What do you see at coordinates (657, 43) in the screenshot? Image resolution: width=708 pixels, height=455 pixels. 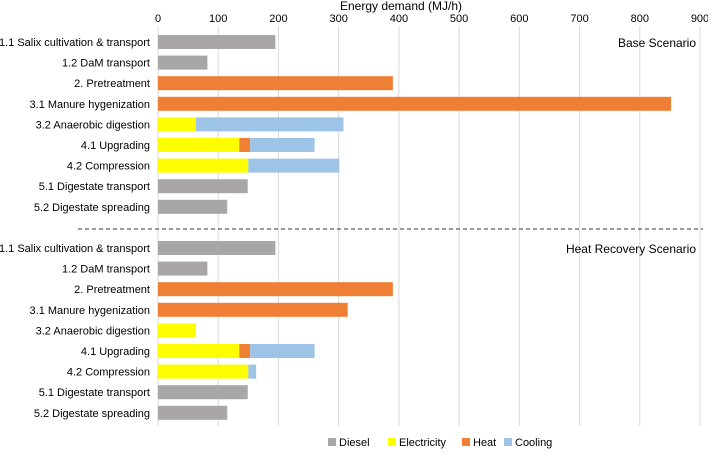 I see `scenario-label: Base Scenario` at bounding box center [657, 43].